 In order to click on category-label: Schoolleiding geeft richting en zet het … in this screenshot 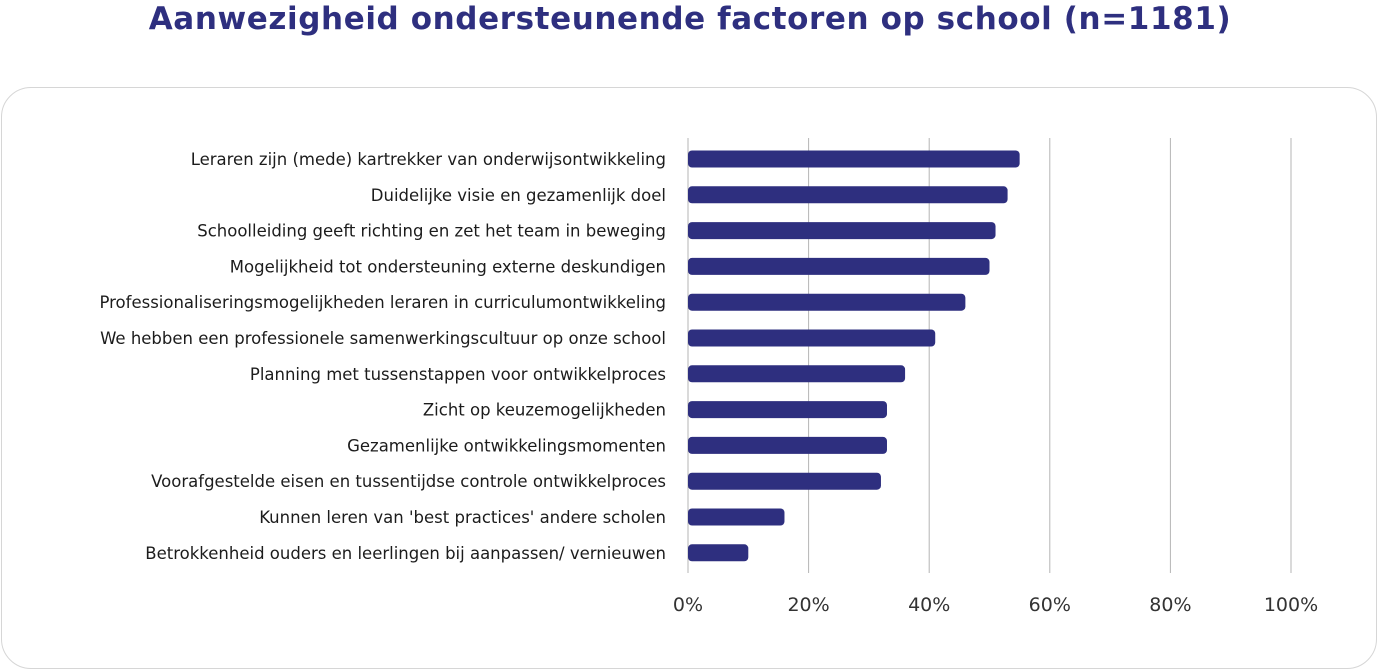, I will do `click(431, 231)`.